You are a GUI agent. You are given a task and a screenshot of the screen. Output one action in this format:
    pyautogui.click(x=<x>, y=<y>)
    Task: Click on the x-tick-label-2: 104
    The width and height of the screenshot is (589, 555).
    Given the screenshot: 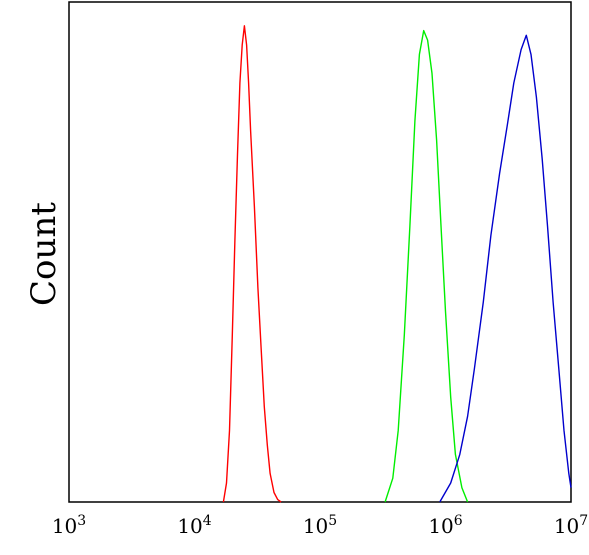 What is the action you would take?
    pyautogui.click(x=194, y=525)
    